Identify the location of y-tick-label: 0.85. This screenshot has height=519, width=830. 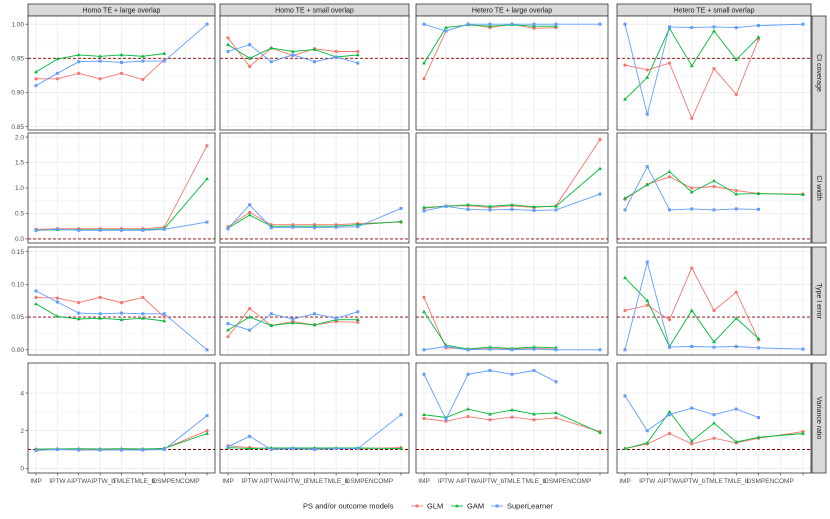
(17, 127).